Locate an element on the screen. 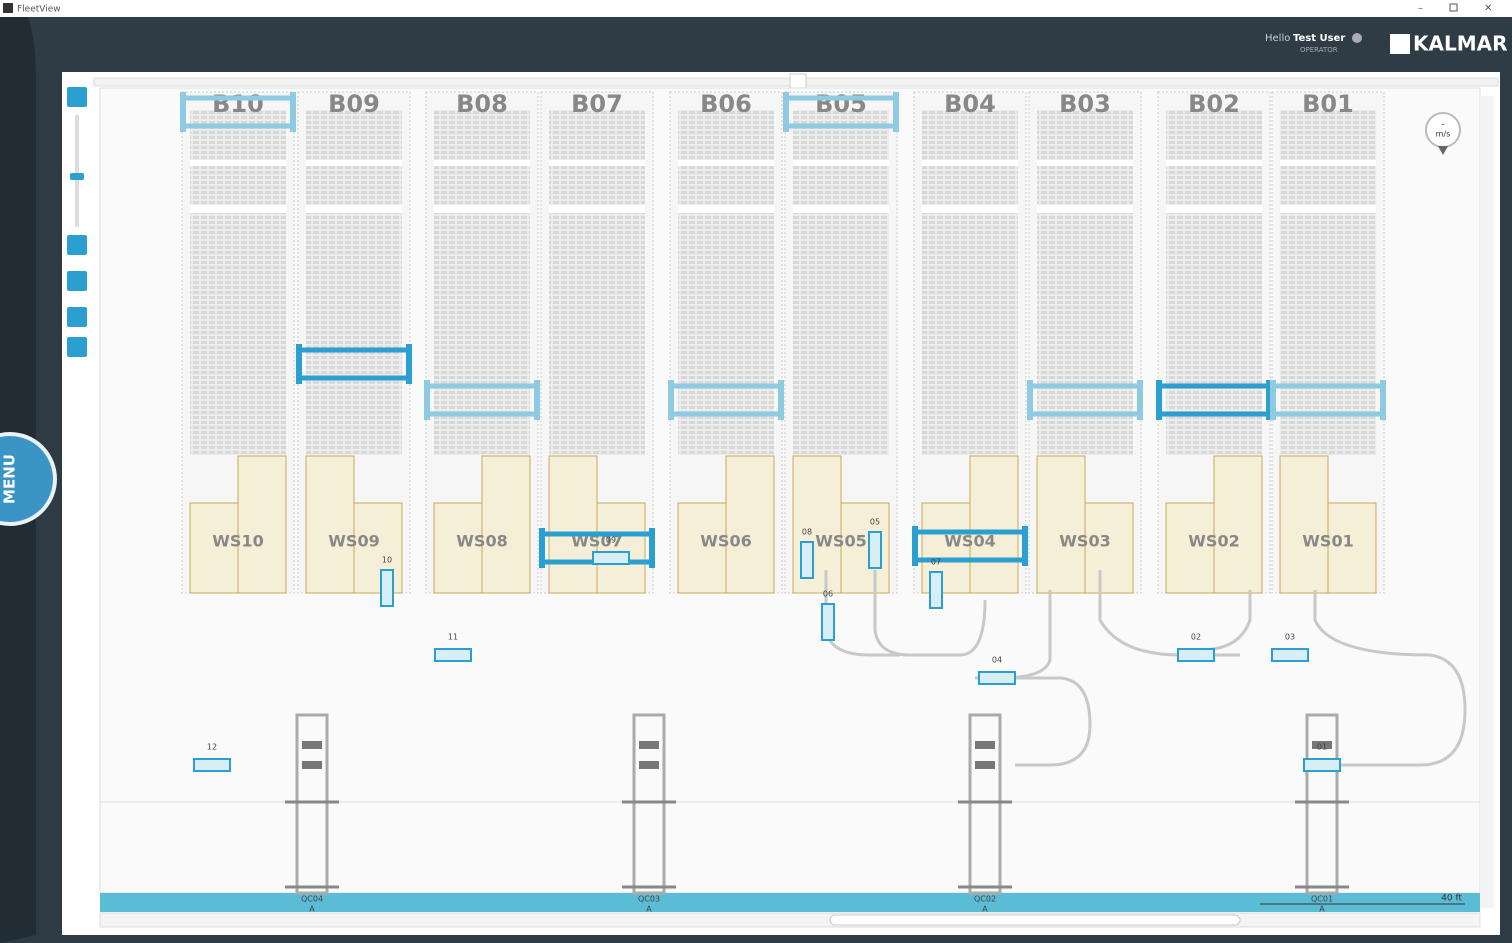 This screenshot has height=943, width=1512. vehicle-id: 02 is located at coordinates (1196, 637).